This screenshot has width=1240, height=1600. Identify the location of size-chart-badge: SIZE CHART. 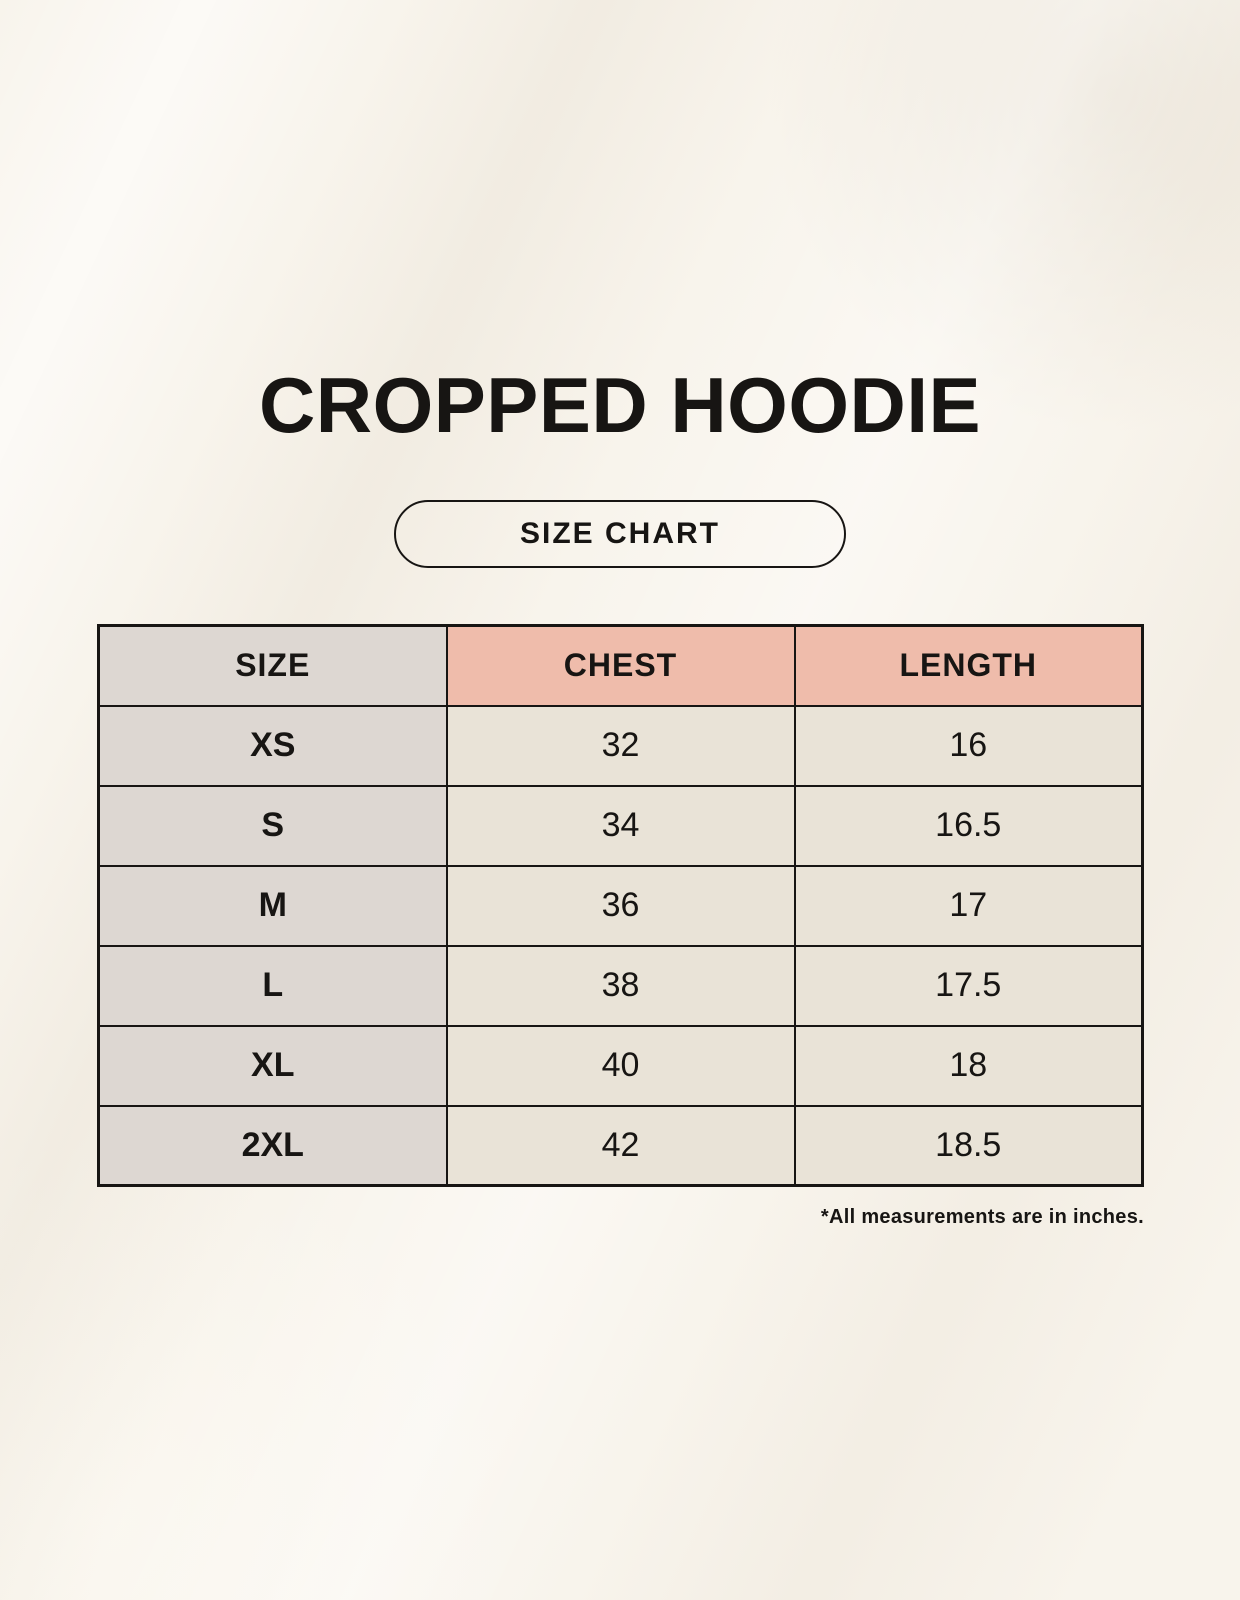
(620, 534).